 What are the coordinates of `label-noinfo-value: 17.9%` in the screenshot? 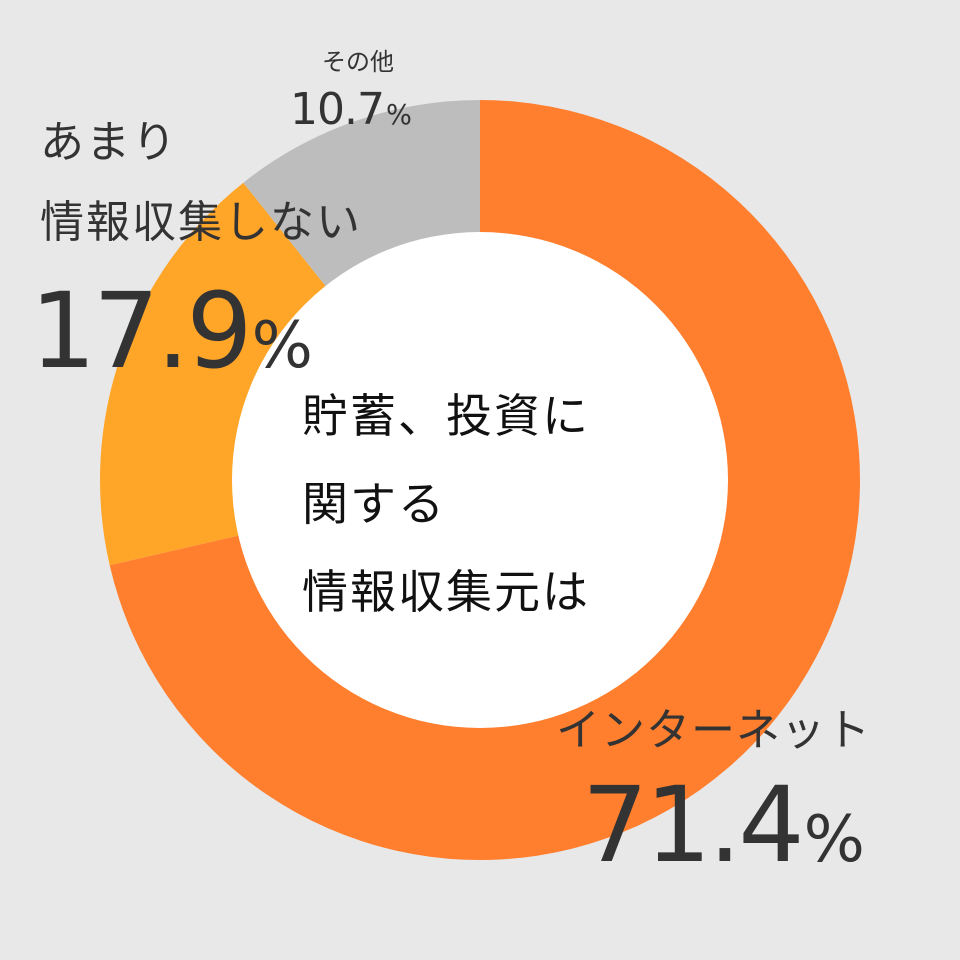 It's located at (171, 331).